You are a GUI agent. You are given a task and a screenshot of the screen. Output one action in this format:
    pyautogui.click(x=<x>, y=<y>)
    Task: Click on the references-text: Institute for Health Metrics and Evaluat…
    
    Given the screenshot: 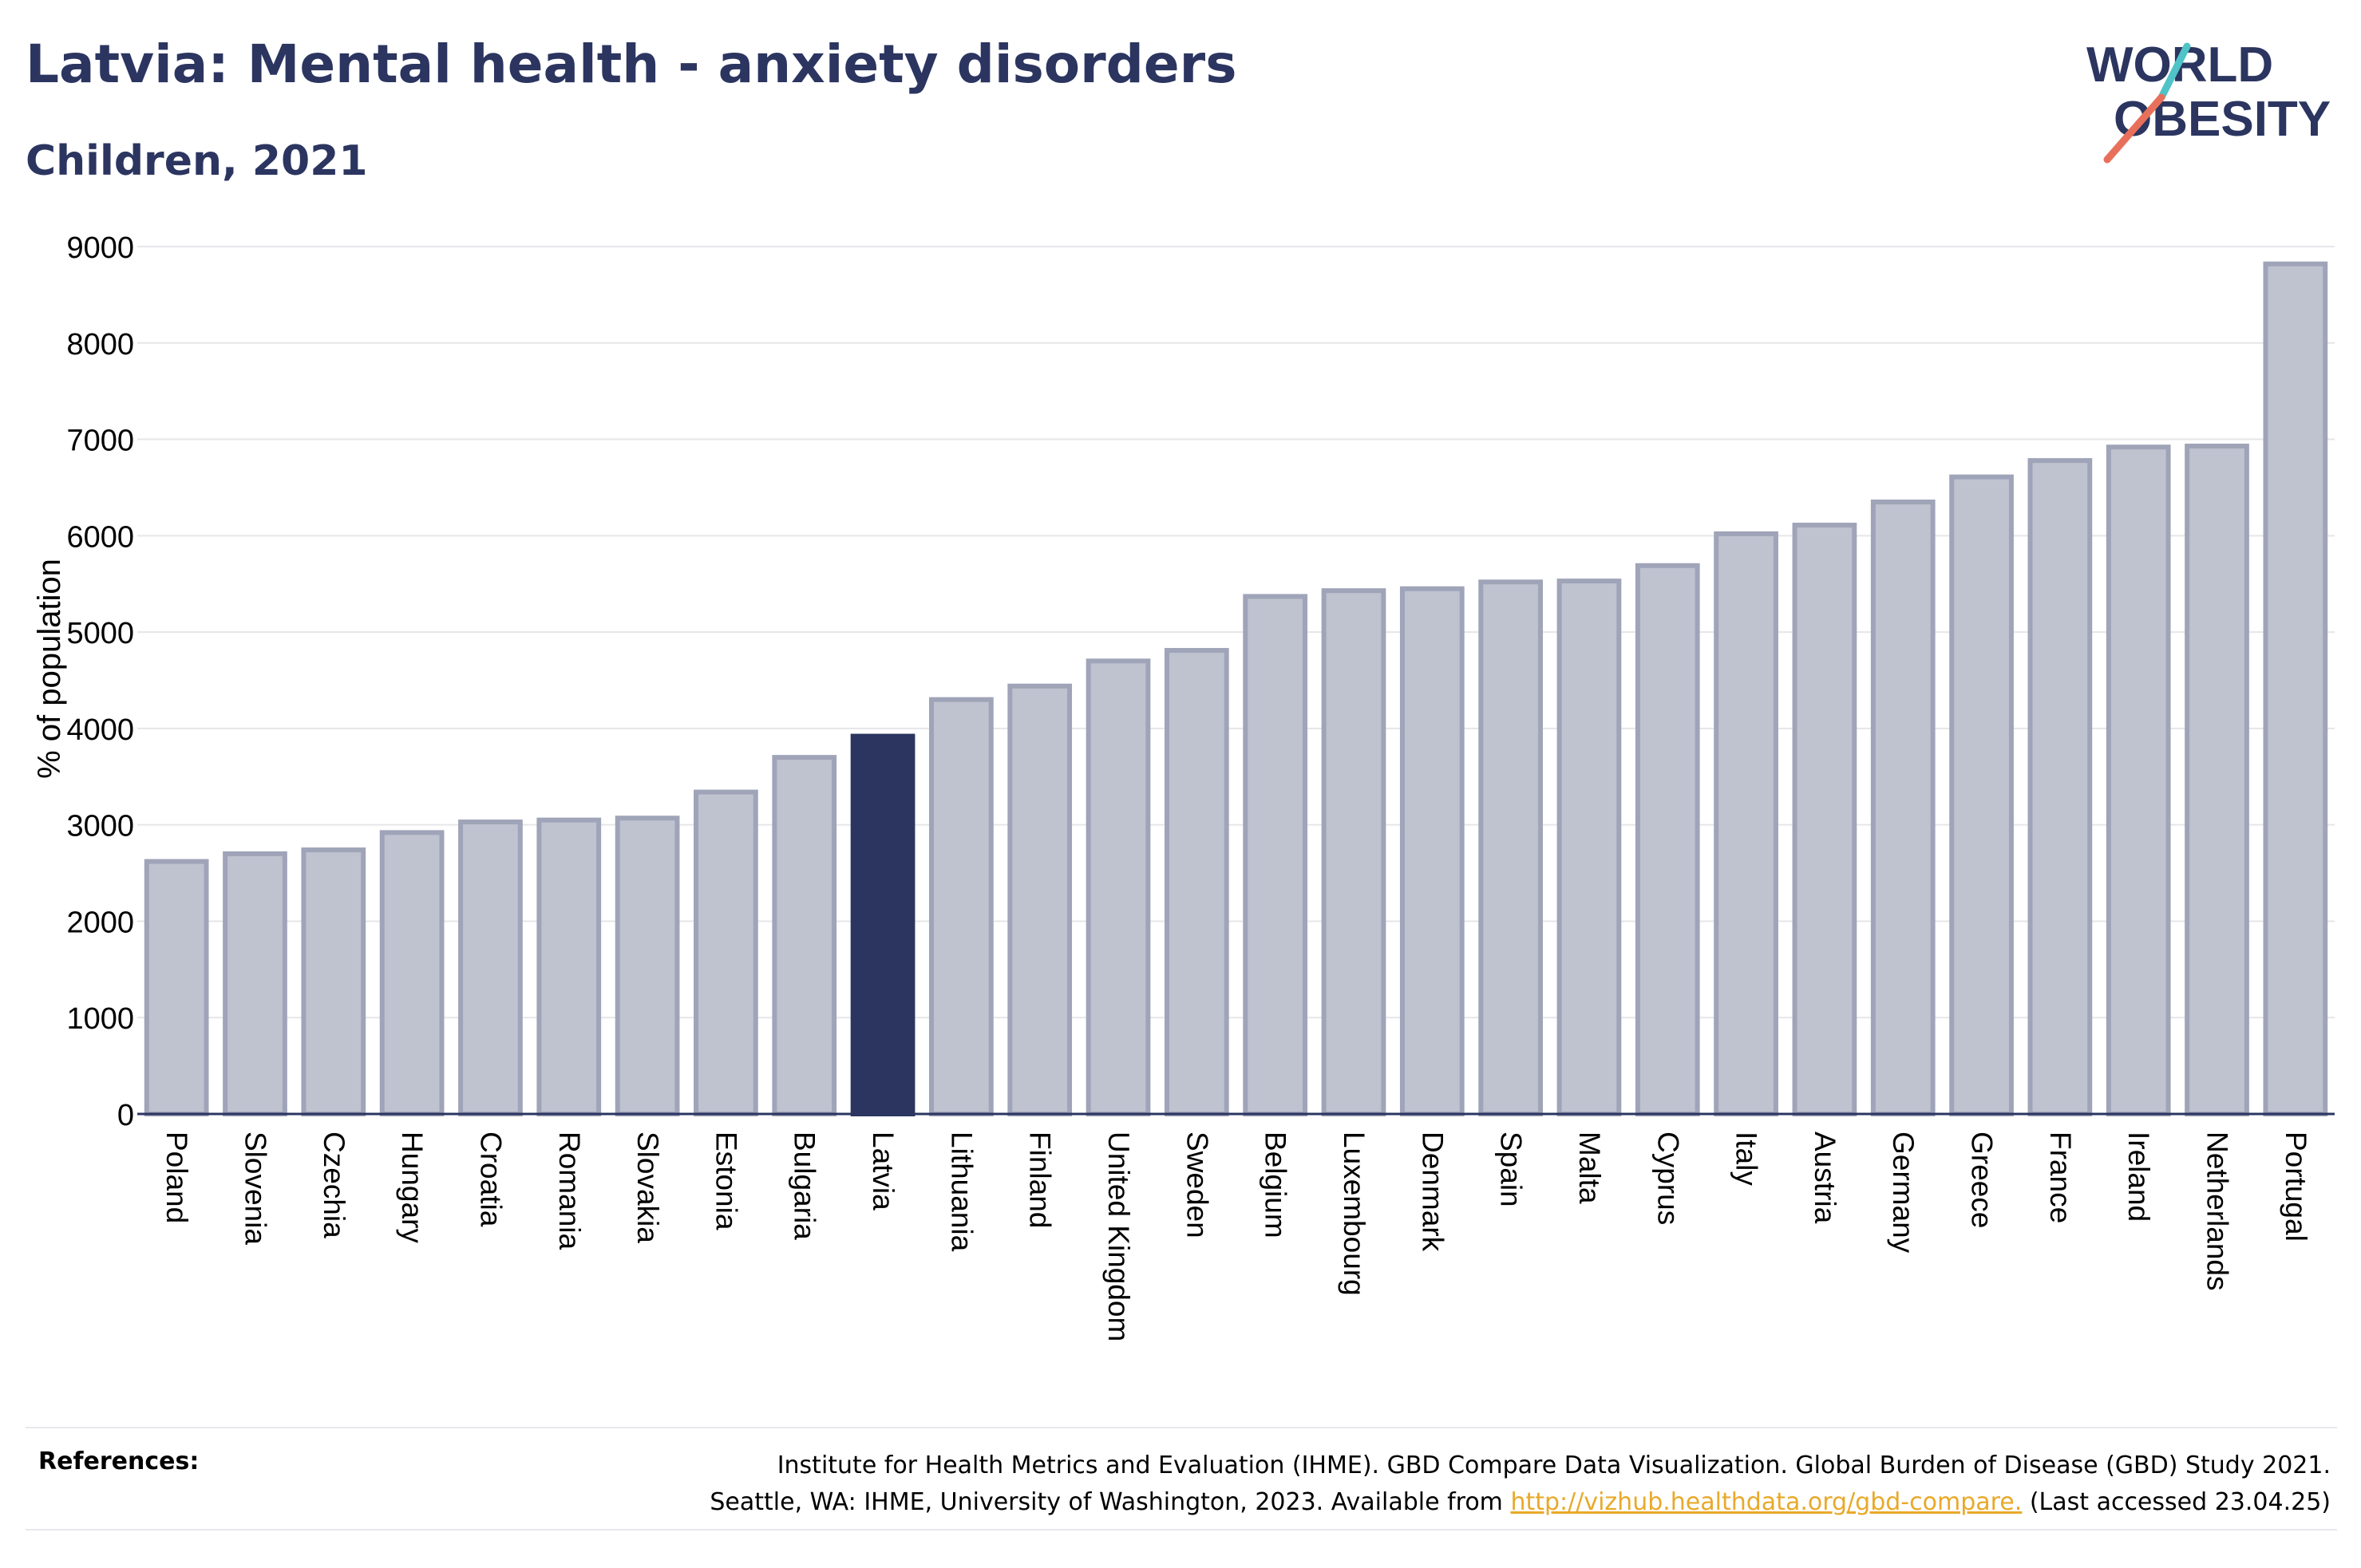 What is the action you would take?
    pyautogui.click(x=1520, y=1484)
    